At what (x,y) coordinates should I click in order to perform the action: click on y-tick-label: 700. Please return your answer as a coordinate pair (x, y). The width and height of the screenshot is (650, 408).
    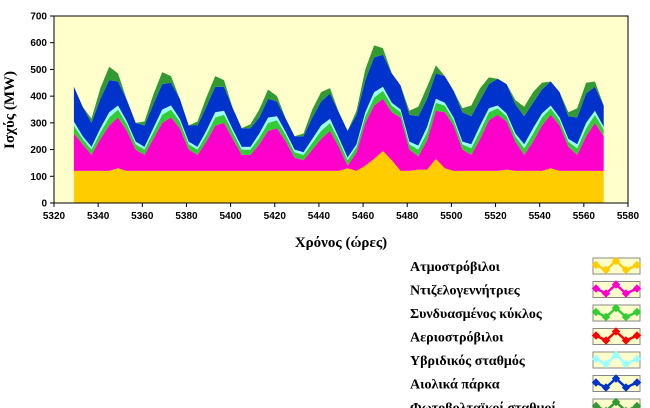
    Looking at the image, I should click on (38, 17).